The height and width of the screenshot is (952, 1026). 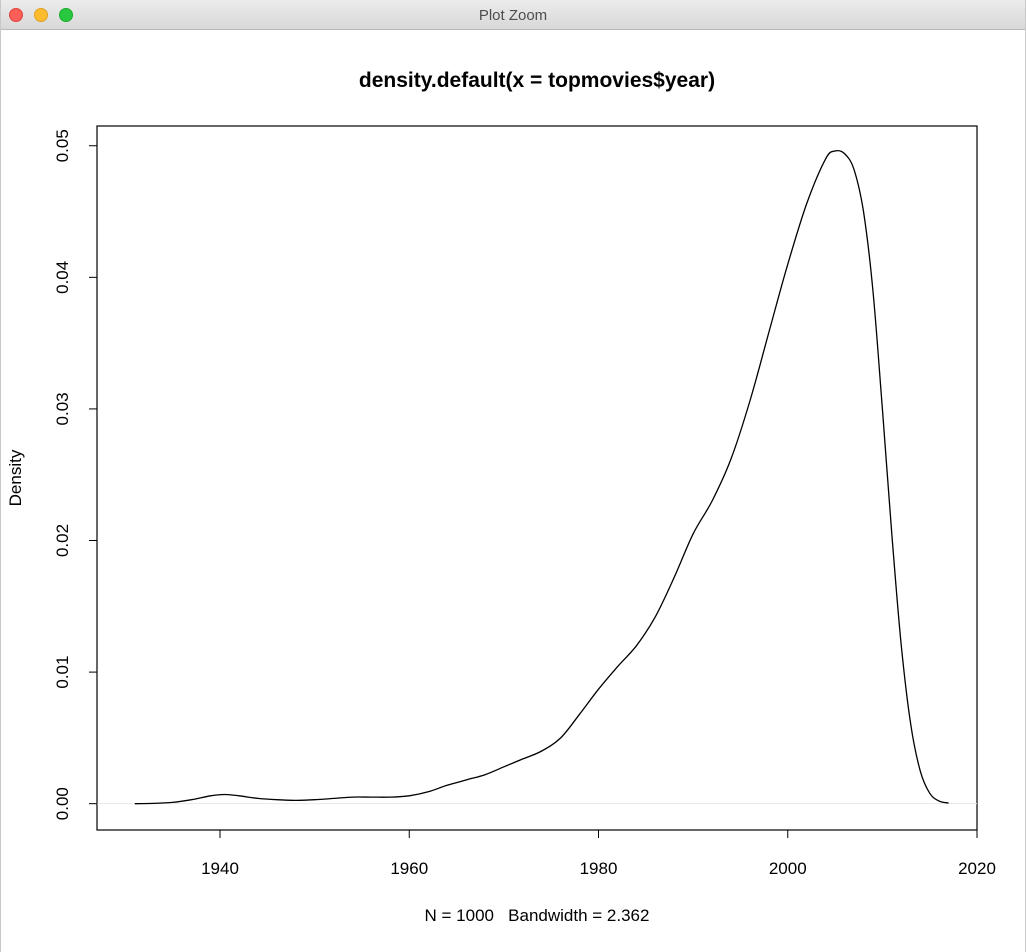 I want to click on x-tick-label: 1980, so click(x=599, y=868).